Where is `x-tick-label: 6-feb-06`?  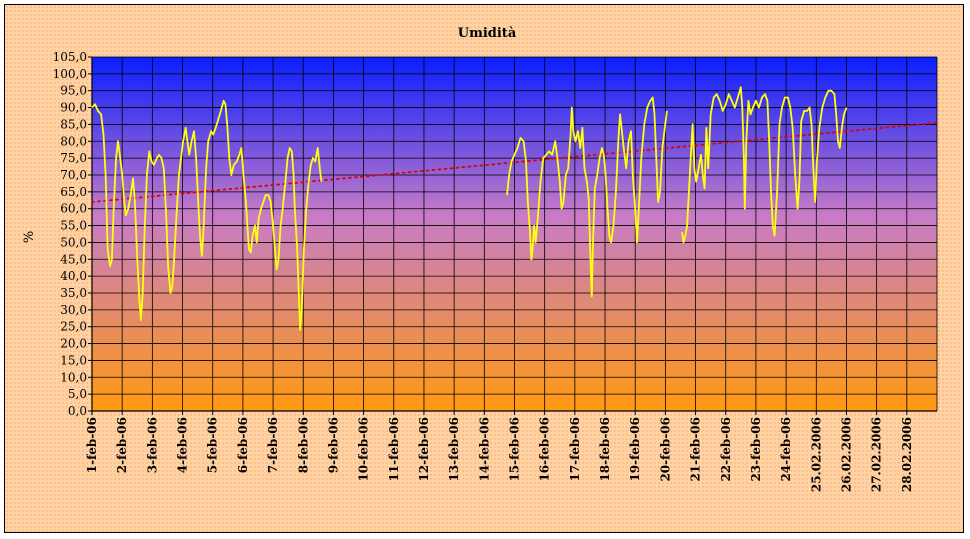 x-tick-label: 6-feb-06 is located at coordinates (243, 445).